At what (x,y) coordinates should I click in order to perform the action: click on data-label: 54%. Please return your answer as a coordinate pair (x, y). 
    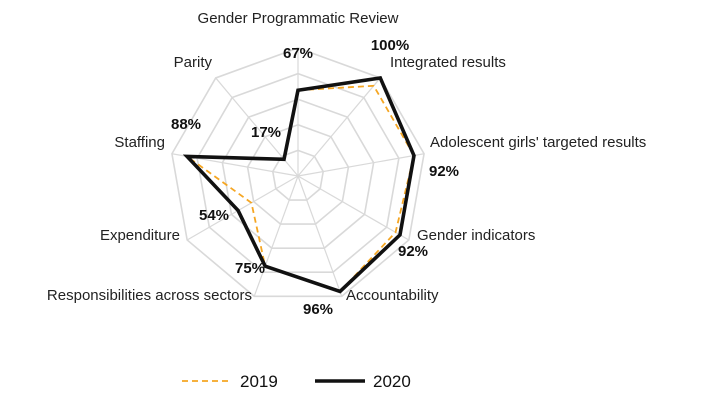
    Looking at the image, I should click on (214, 215).